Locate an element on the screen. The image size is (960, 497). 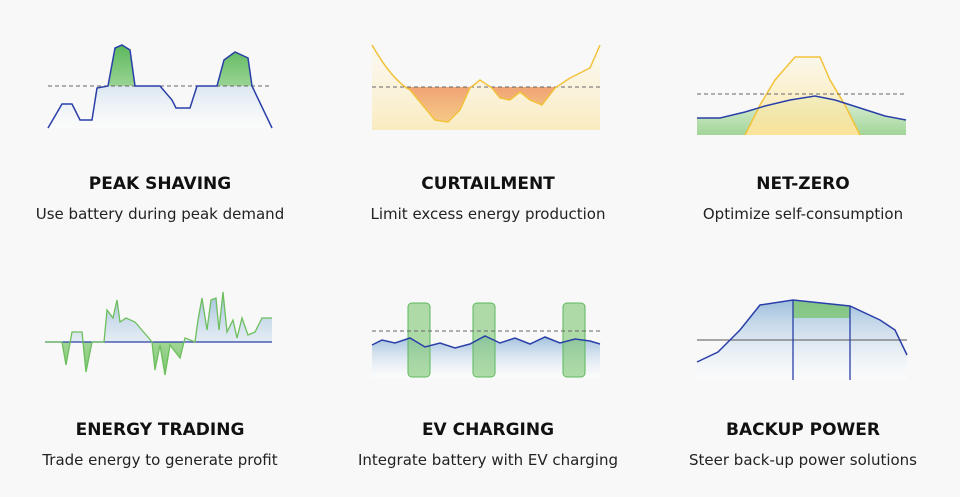
ev-charging-art is located at coordinates (486, 340).